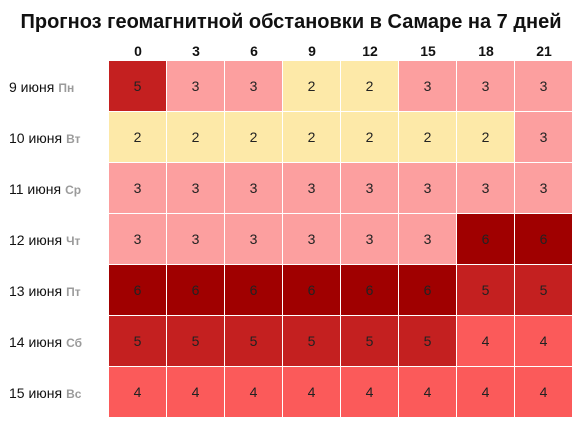  I want to click on day-weekday: Чт, so click(73, 240).